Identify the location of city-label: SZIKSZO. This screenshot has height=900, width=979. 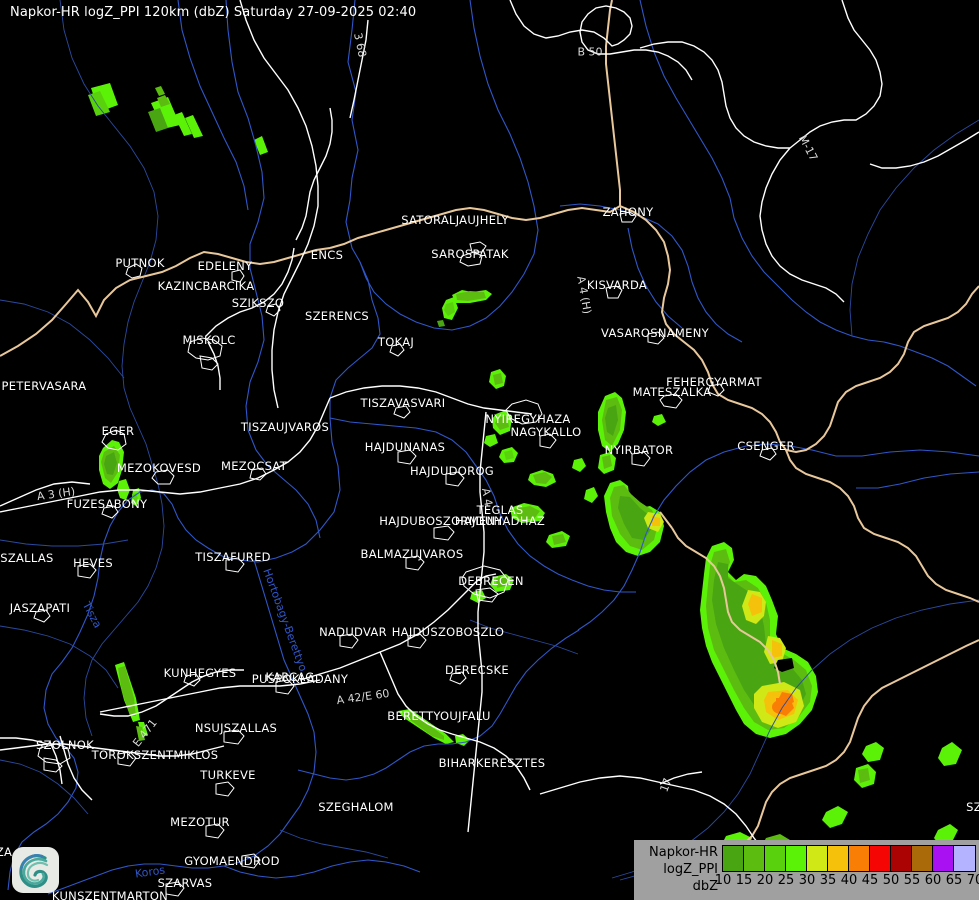
(258, 303).